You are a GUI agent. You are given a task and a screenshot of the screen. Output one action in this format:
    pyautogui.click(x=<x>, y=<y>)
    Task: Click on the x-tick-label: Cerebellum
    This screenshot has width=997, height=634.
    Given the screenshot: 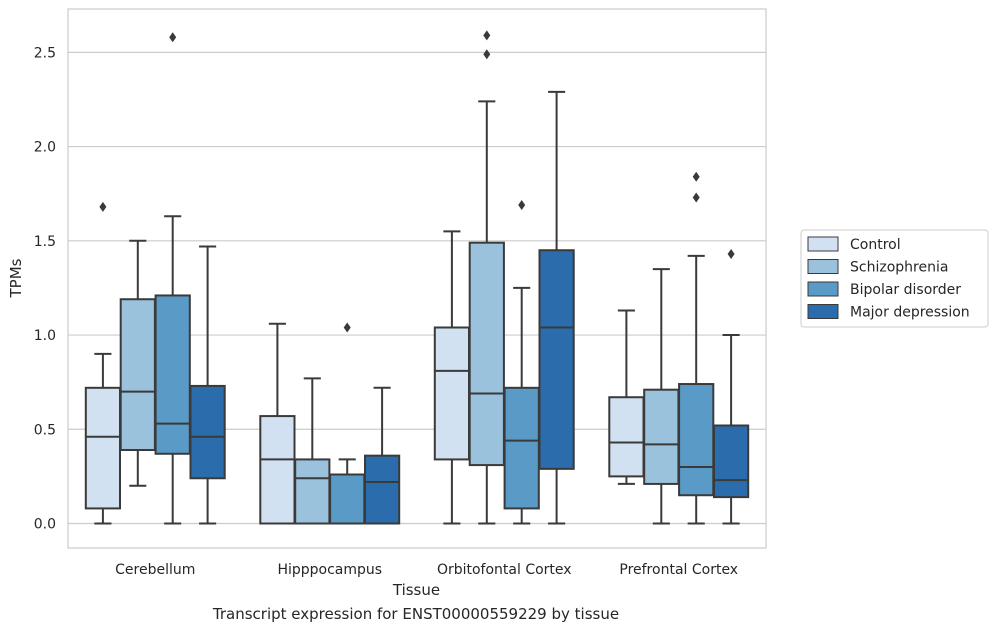 What is the action you would take?
    pyautogui.click(x=155, y=570)
    